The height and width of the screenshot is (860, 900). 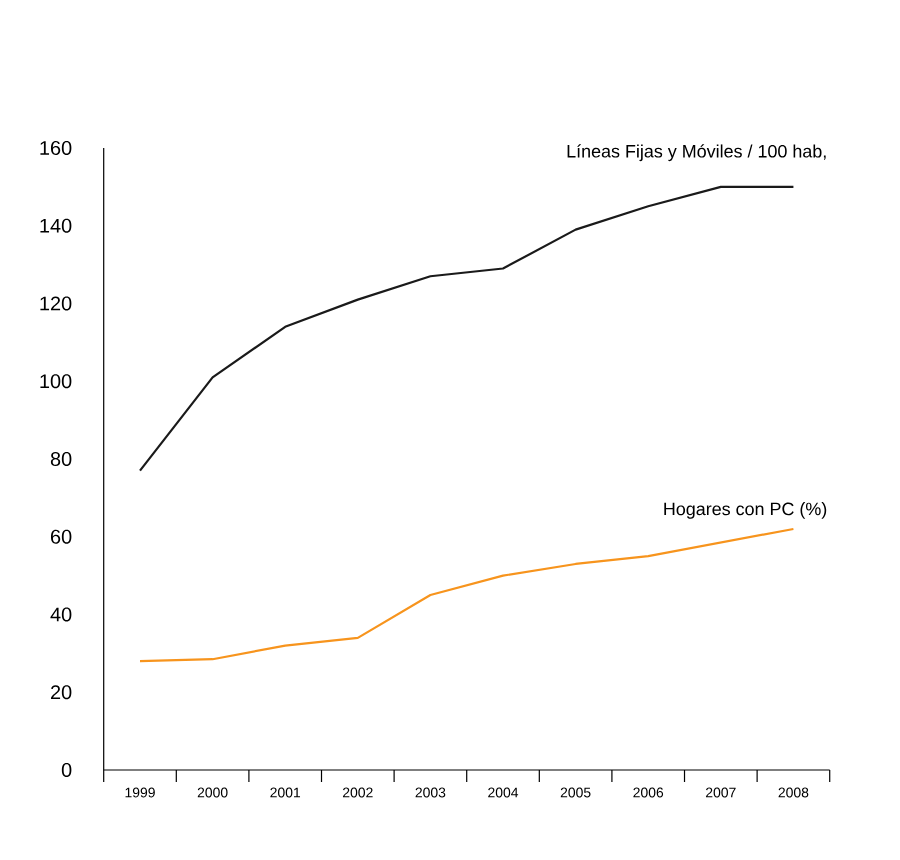 I want to click on y-tick-label: 60, so click(x=61, y=536).